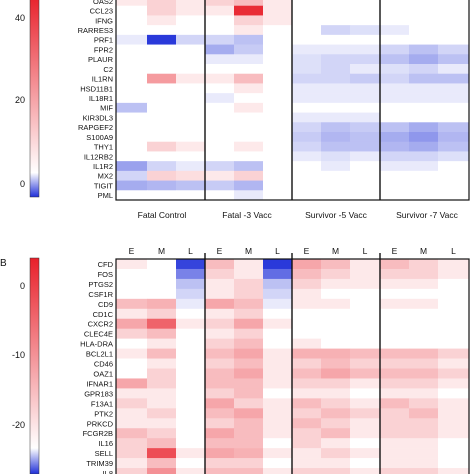 Image resolution: width=474 pixels, height=474 pixels. Describe the element at coordinates (99, 383) in the screenshot. I see `row-label: IFNAR1` at that location.